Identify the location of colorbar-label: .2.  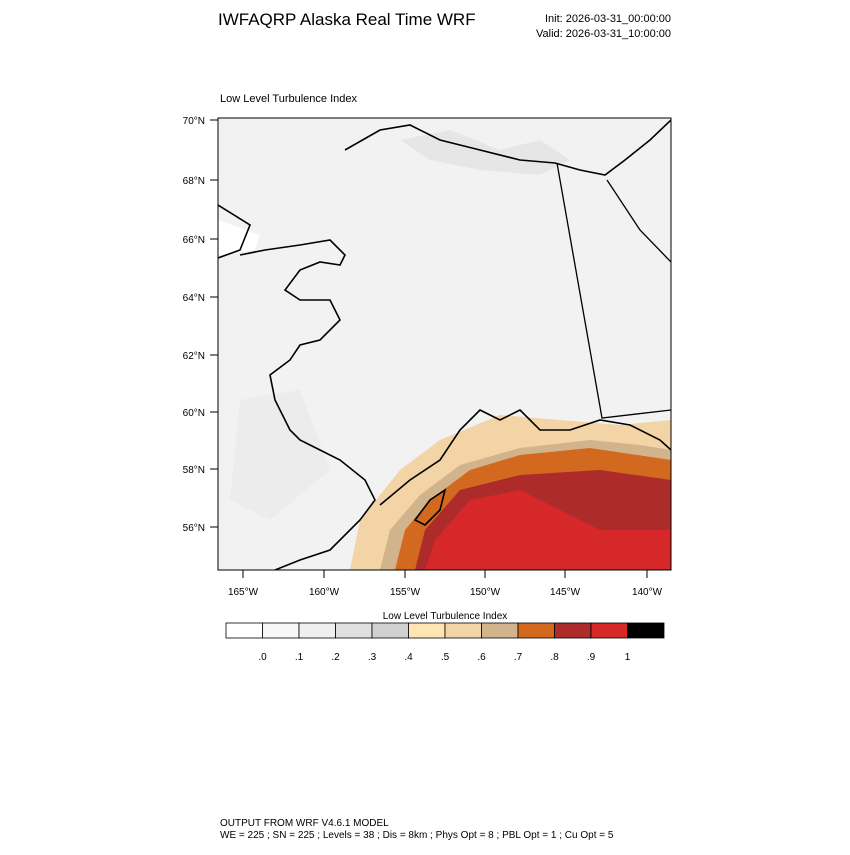
(335, 657).